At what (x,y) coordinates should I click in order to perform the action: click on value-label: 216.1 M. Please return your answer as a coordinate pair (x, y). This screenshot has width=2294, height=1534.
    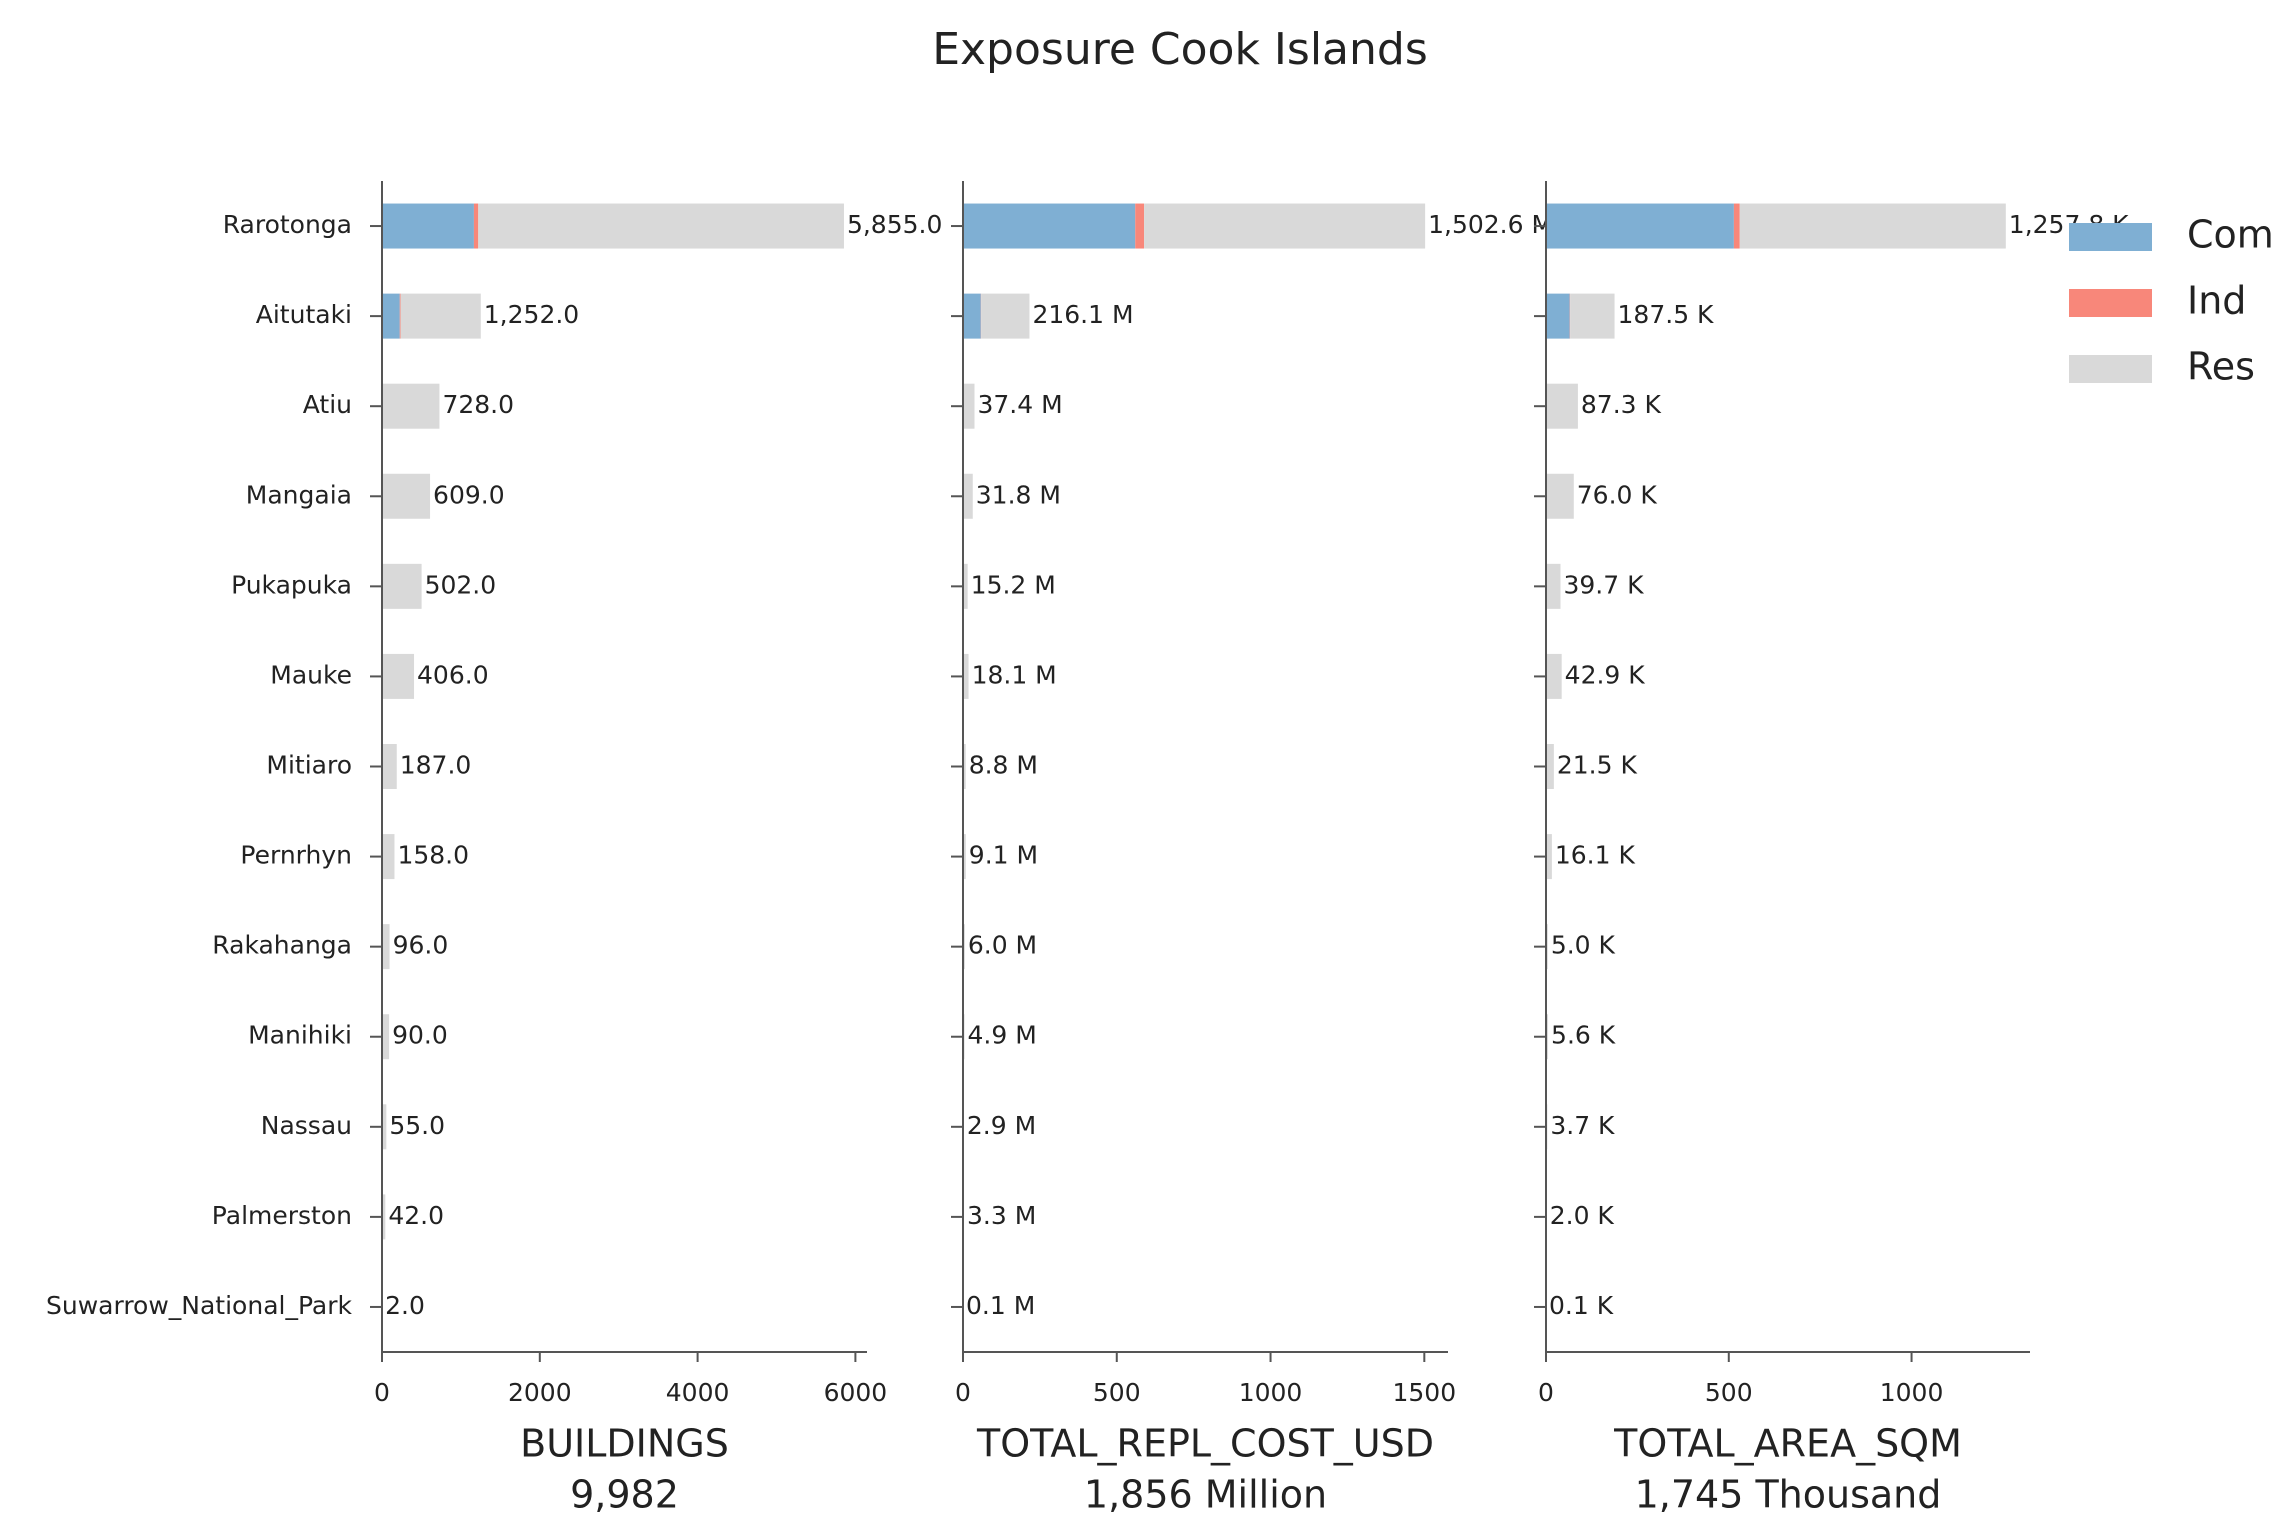
    Looking at the image, I should click on (1082, 314).